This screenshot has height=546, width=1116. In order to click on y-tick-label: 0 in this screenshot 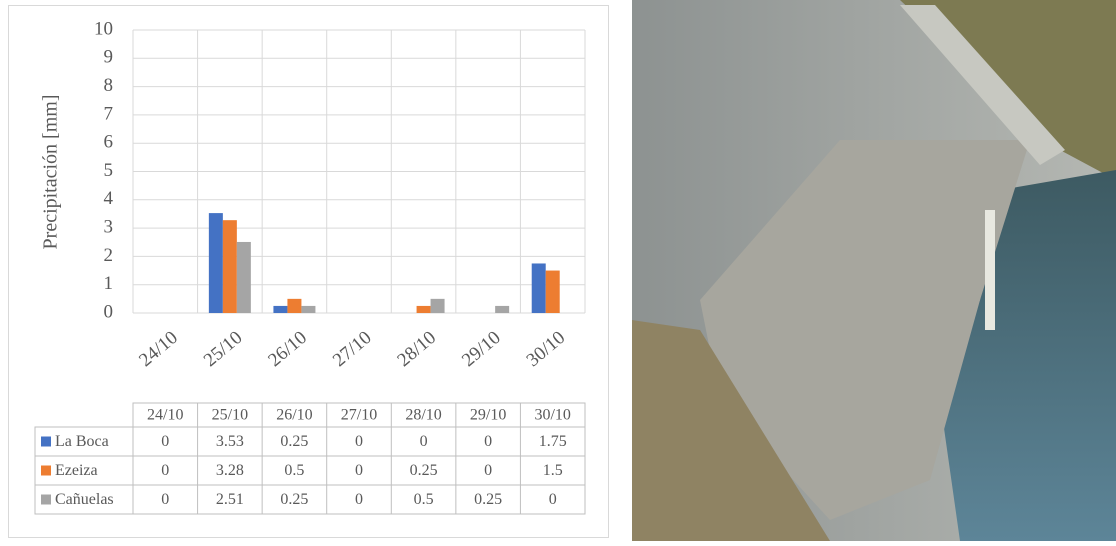, I will do `click(109, 311)`.